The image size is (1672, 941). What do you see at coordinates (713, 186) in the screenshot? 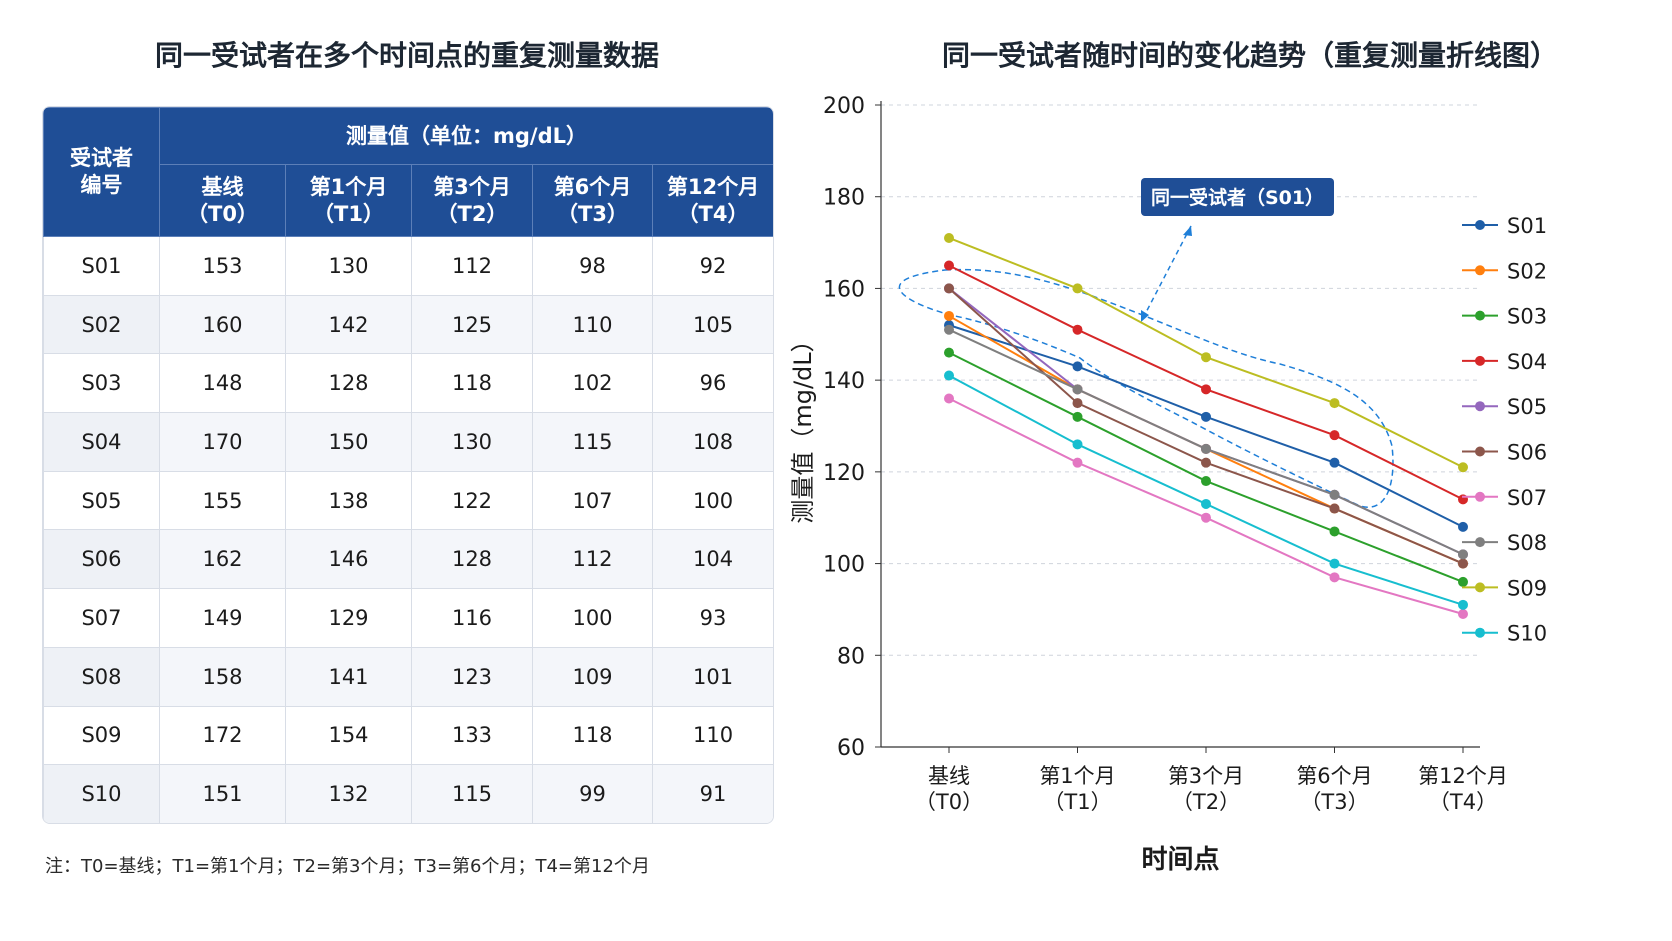
I see `column-header-name: 第12个月` at bounding box center [713, 186].